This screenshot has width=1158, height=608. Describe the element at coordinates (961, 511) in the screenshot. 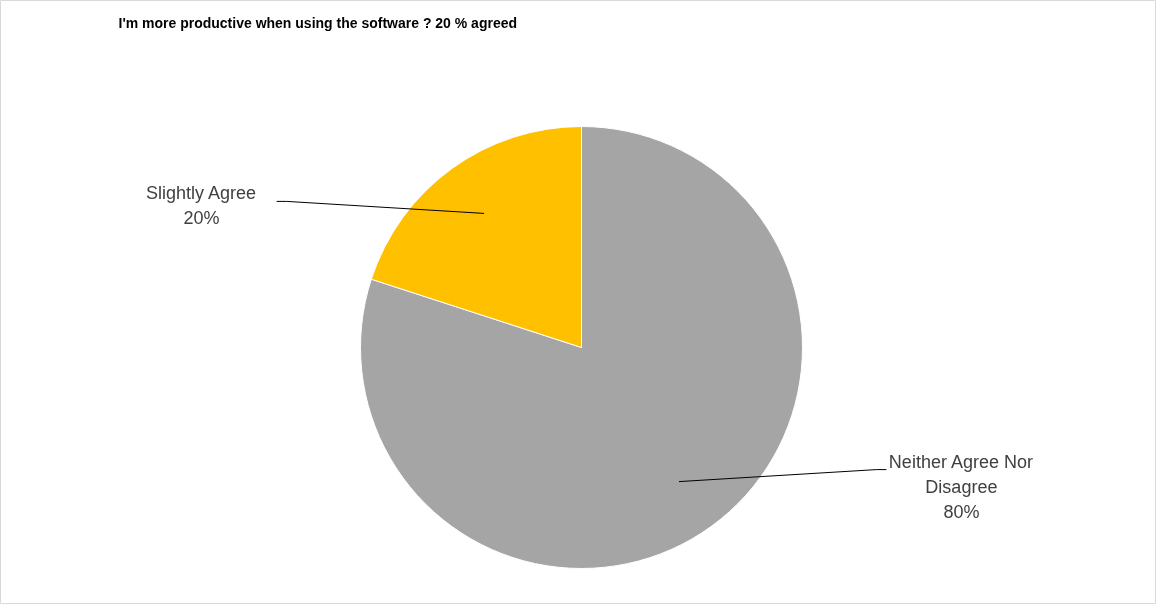

I see `data-label: 80%` at that location.